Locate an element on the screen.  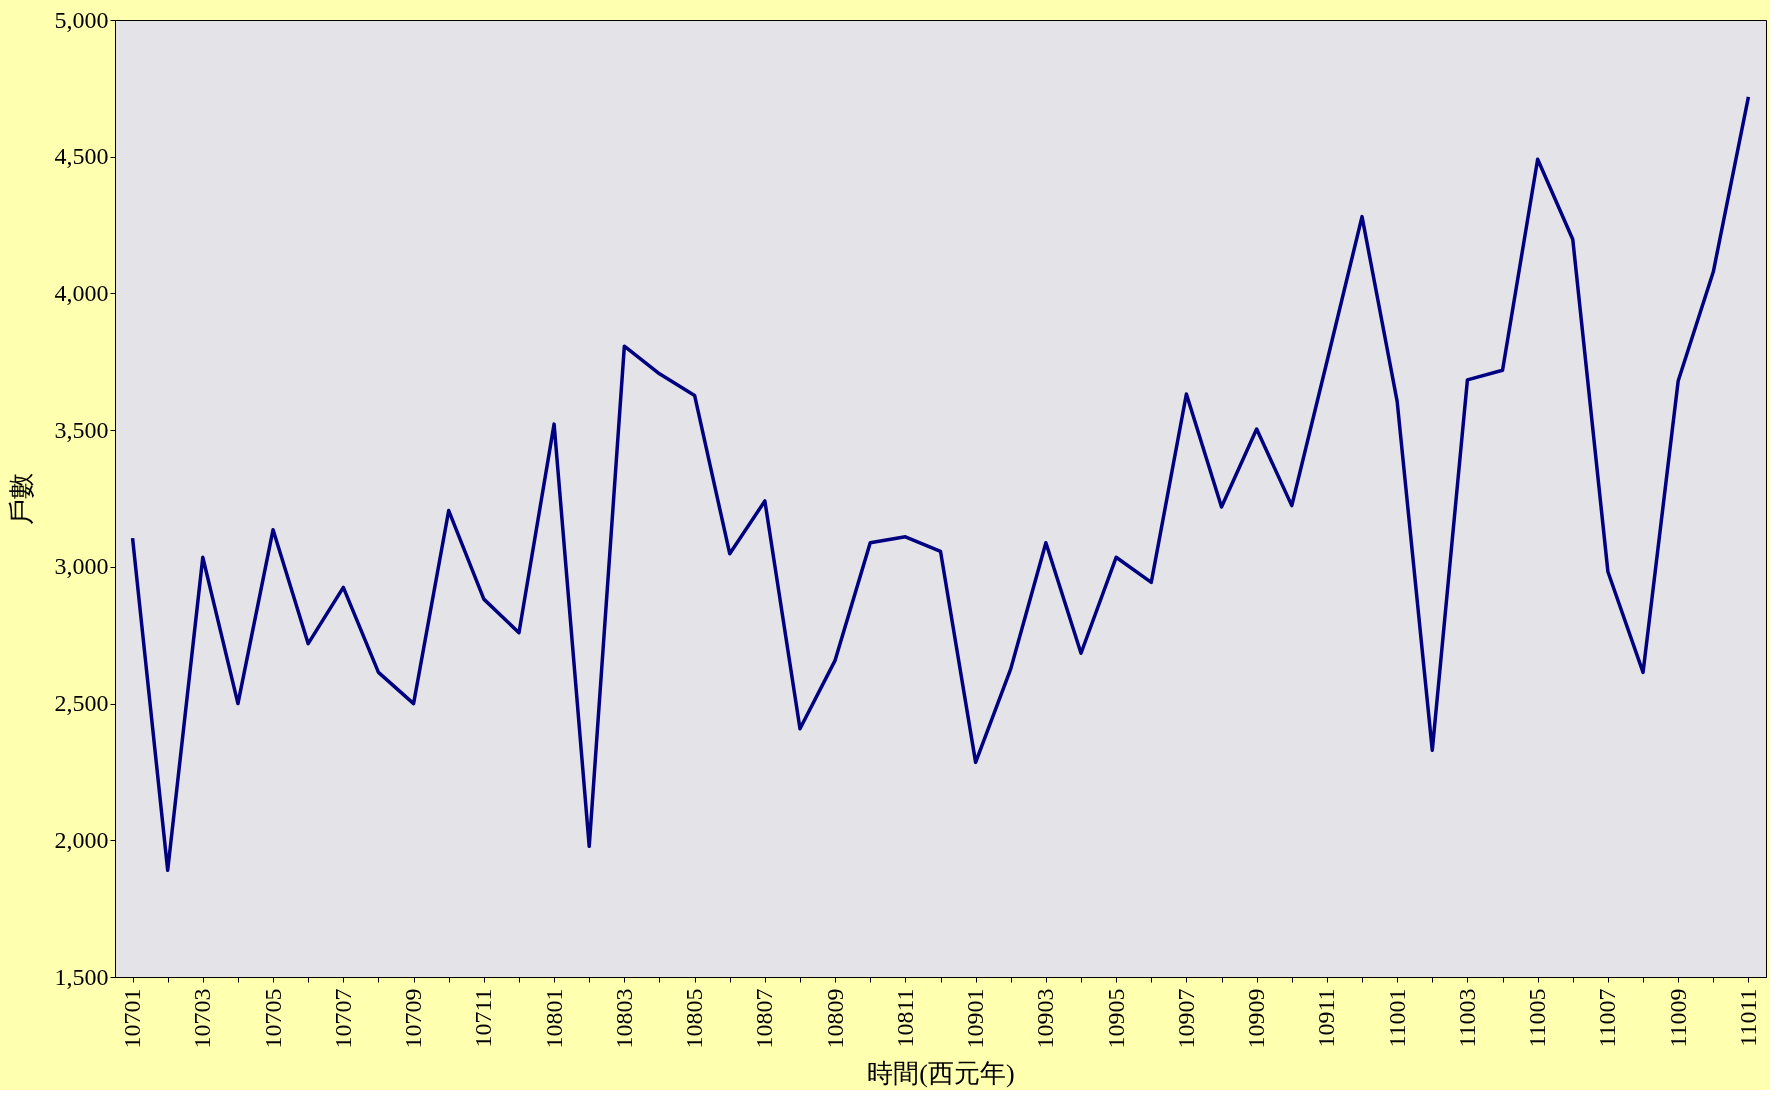
x-tick-label: 10707 is located at coordinates (342, 1018).